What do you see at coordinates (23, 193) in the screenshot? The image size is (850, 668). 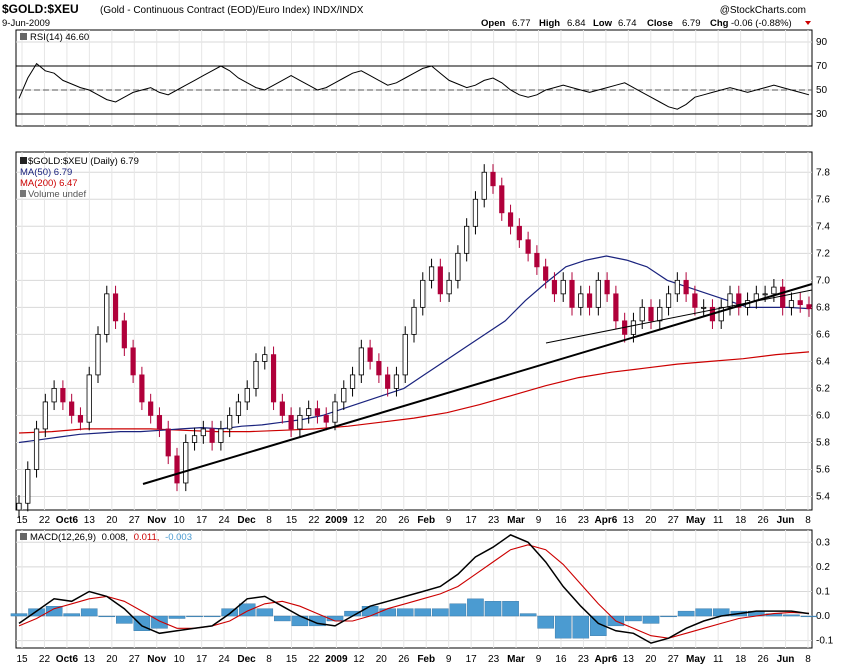 I see `volume-legend-icon` at bounding box center [23, 193].